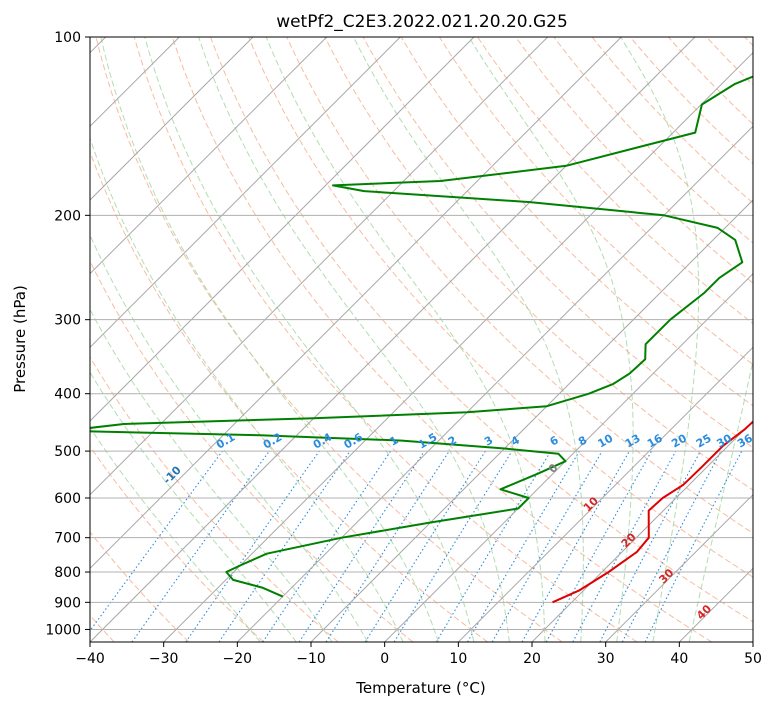 This screenshot has width=775, height=708. I want to click on y-tick-label: 900, so click(67, 603).